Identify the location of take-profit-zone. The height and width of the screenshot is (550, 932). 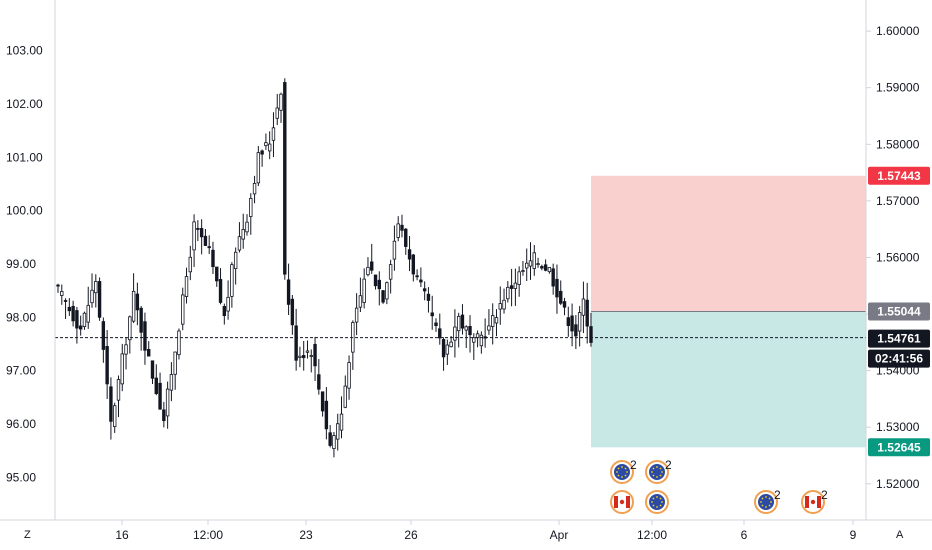
(728, 379).